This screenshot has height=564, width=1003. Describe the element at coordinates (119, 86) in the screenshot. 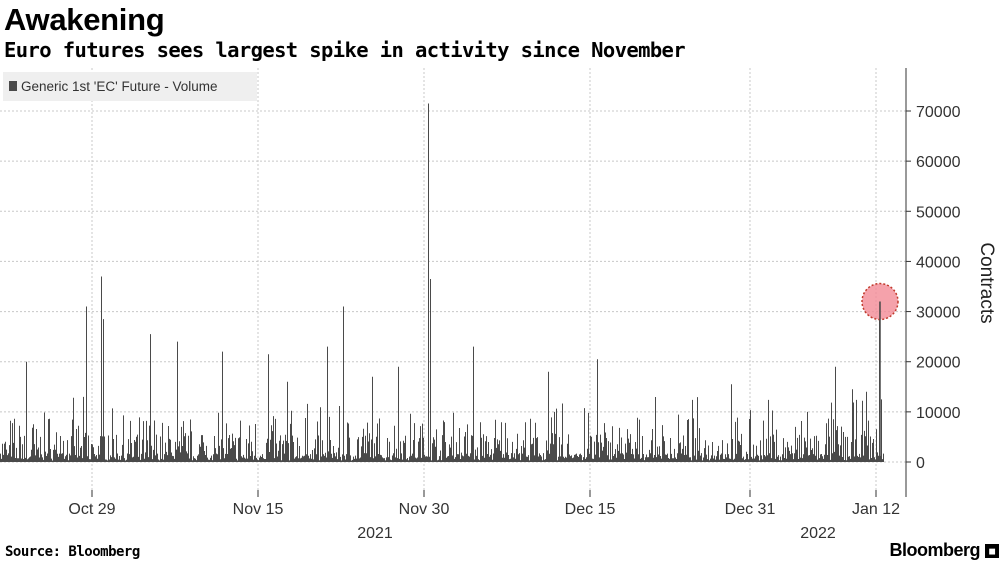

I see `legend-label: Generic 1st 'EC' Future - Volume` at that location.